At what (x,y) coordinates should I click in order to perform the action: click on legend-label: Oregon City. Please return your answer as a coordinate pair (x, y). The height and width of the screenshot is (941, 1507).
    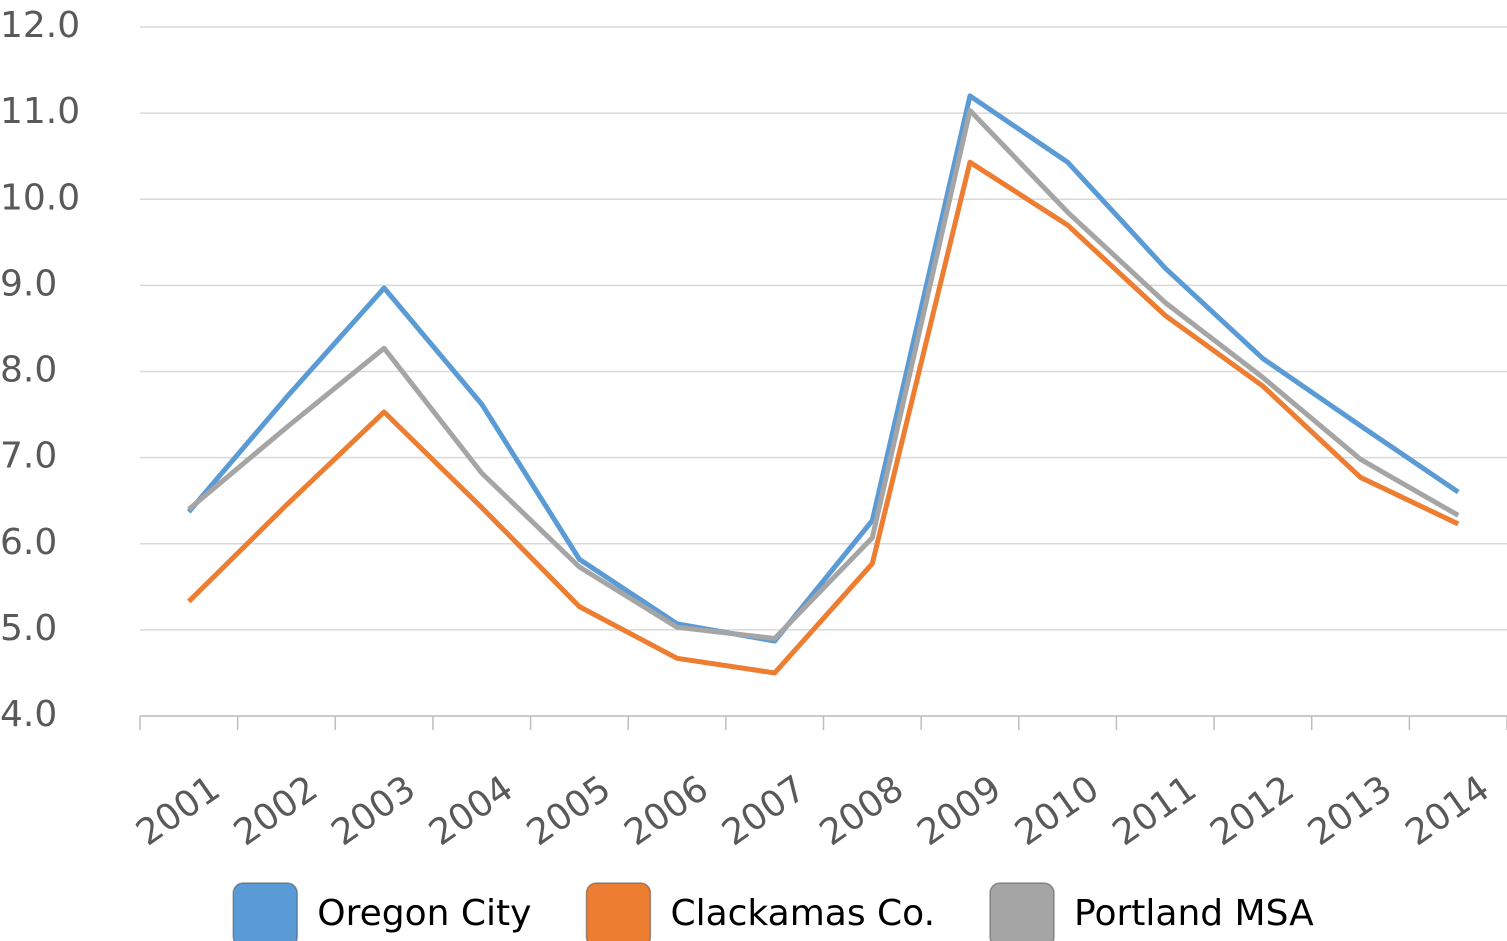
    Looking at the image, I should click on (424, 913).